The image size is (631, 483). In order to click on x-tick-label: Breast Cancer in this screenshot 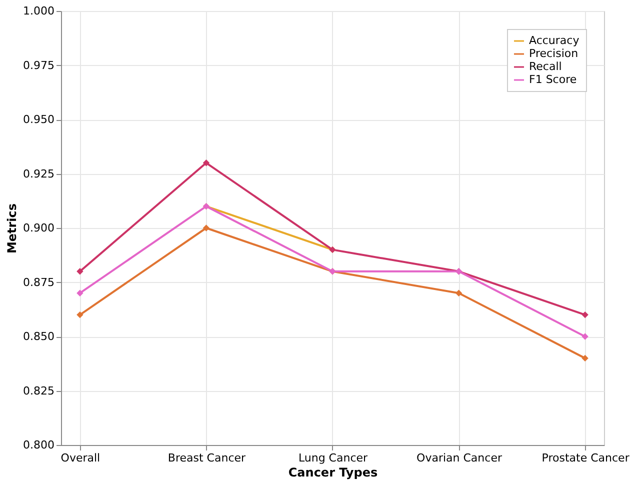, I will do `click(207, 458)`.